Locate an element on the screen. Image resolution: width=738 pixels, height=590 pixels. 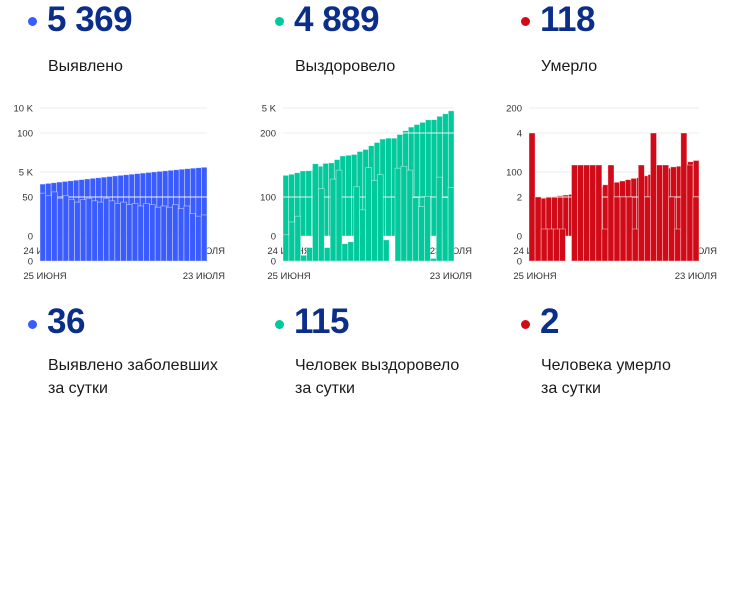
y-tick-label: 4 is located at coordinates (519, 134).